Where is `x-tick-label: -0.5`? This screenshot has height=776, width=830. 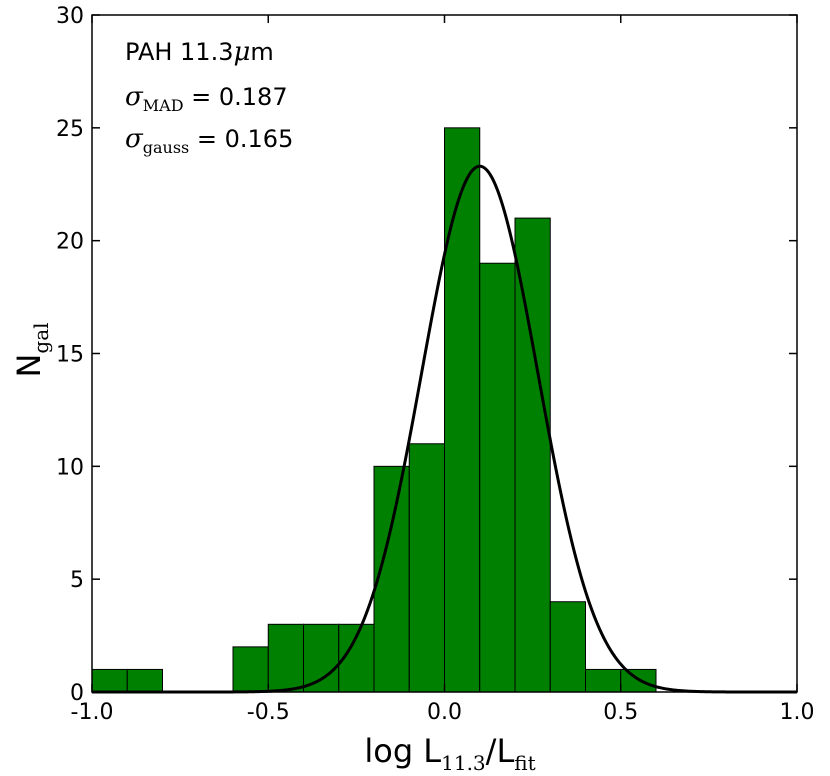
x-tick-label: -0.5 is located at coordinates (268, 712).